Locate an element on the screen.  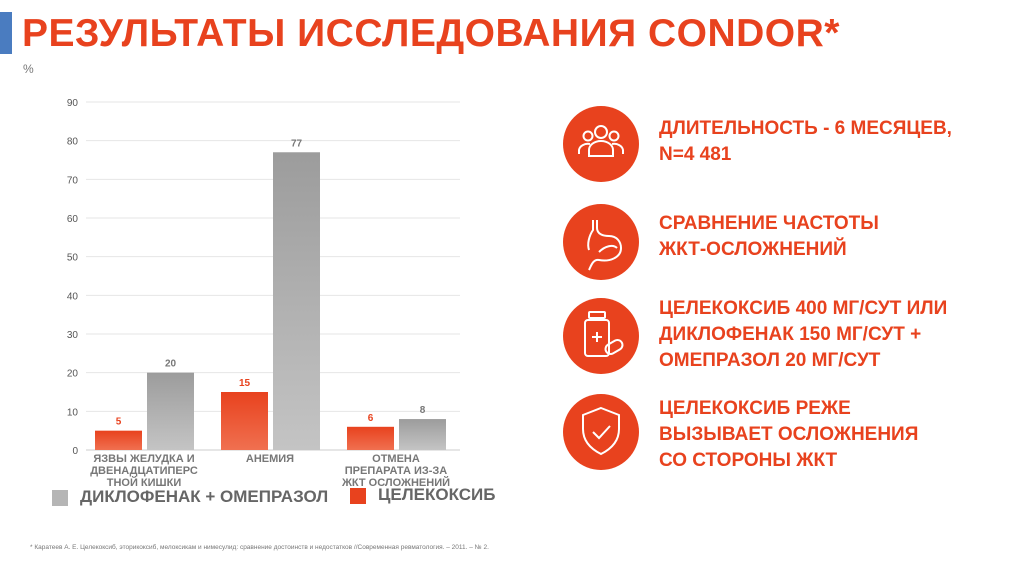
stomach-icon is located at coordinates (601, 242).